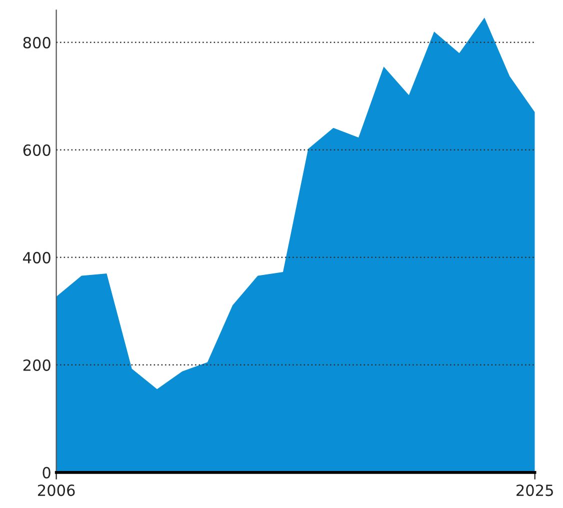  What do you see at coordinates (36, 150) in the screenshot?
I see `y-tick-label: 600` at bounding box center [36, 150].